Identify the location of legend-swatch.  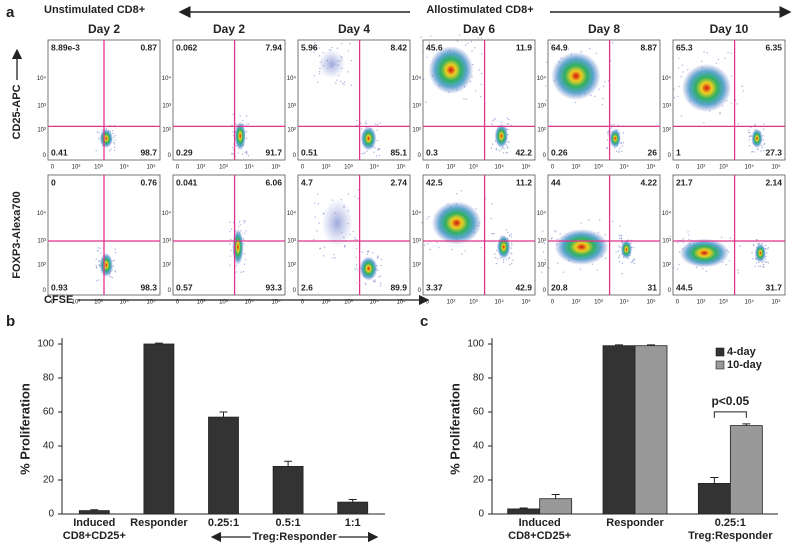
(720, 365).